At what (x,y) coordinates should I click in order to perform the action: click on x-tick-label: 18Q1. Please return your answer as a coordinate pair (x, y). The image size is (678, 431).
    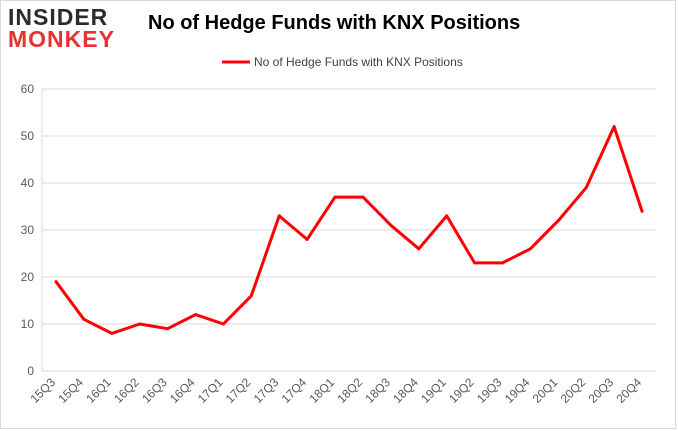
    Looking at the image, I should click on (322, 390).